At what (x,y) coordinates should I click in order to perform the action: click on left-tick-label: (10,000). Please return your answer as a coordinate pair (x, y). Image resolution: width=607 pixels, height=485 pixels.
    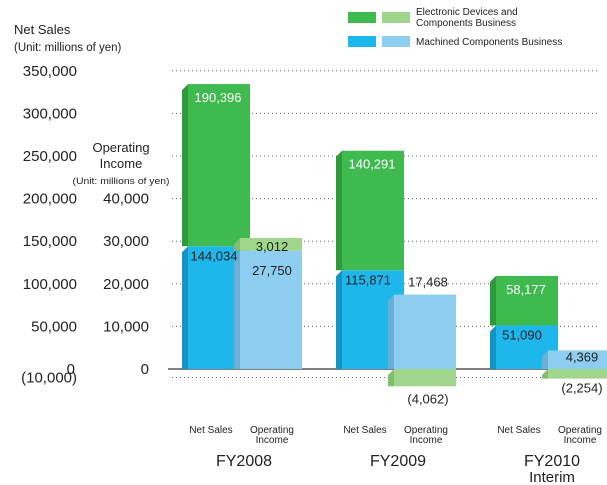
    Looking at the image, I should click on (49, 378).